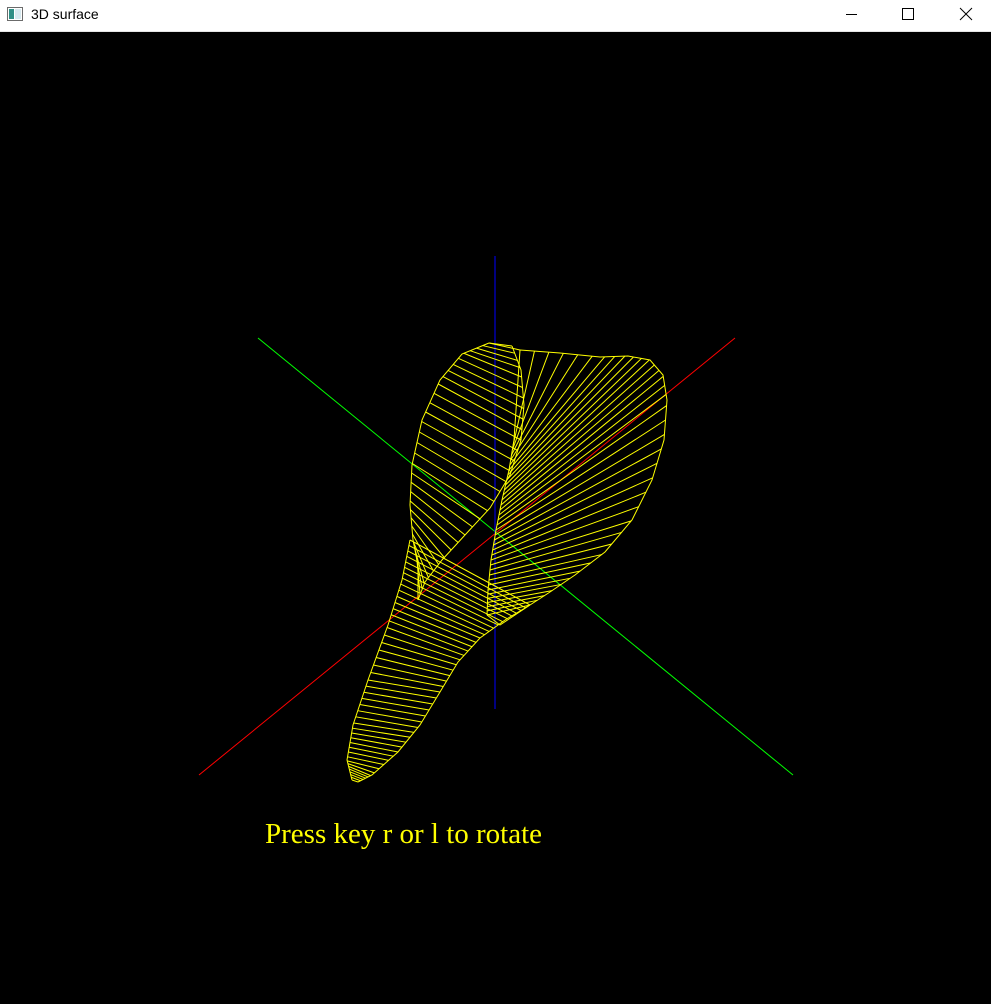 The image size is (991, 1004). I want to click on maximize-button, so click(908, 15).